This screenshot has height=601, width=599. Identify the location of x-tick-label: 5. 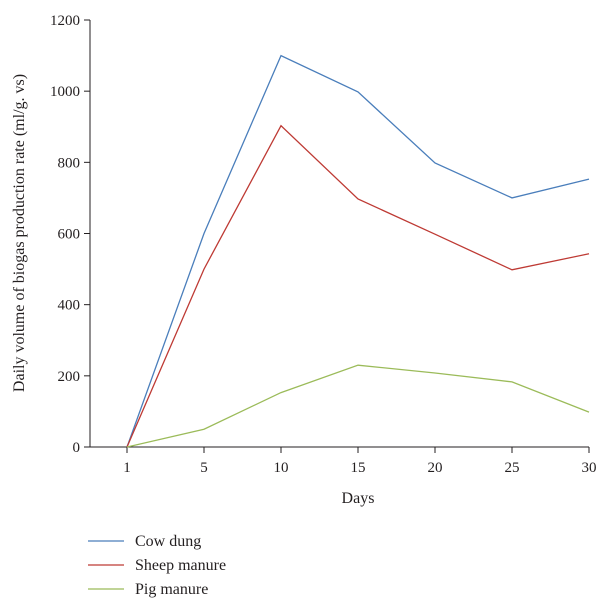
(204, 468).